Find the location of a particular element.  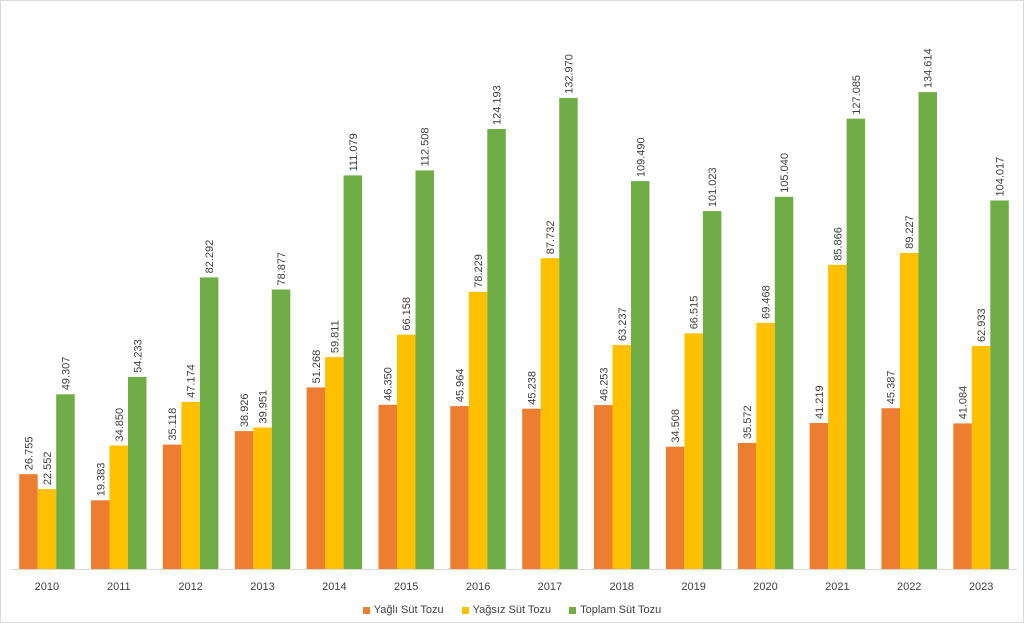

bar-ya-l-s-t-tozu-2021 is located at coordinates (819, 496).